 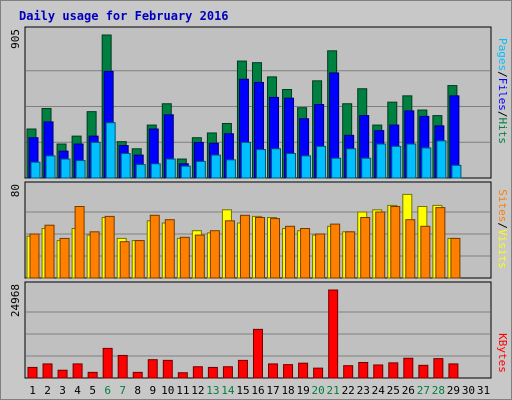 I want to click on day-label: 3, so click(x=62, y=390).